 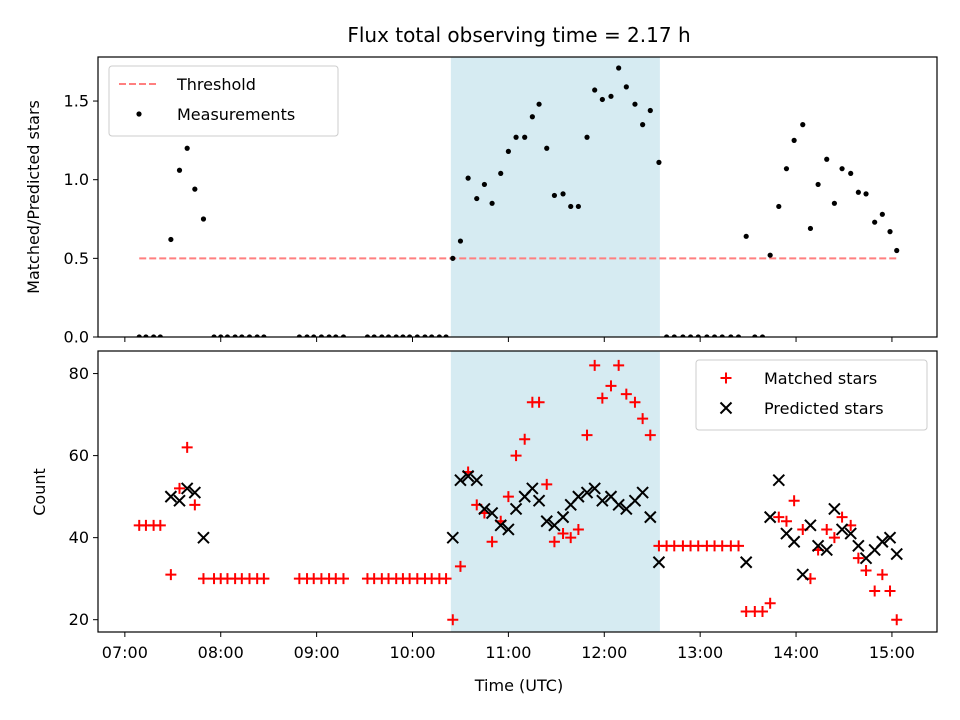 What do you see at coordinates (76, 258) in the screenshot?
I see `y-tick-label: 0.5` at bounding box center [76, 258].